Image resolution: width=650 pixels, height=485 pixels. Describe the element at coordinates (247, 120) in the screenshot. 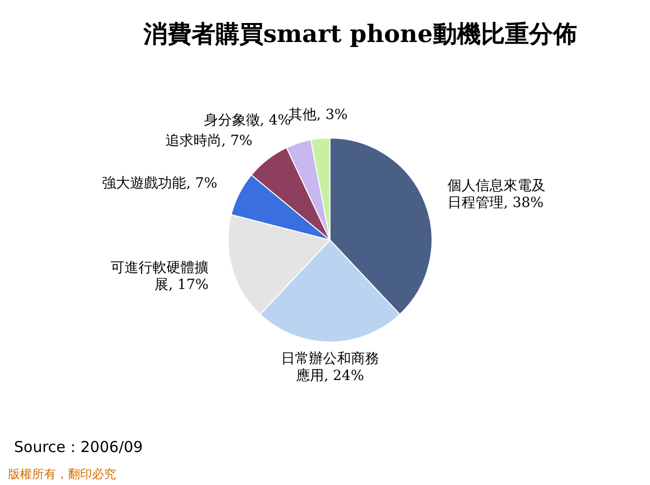

I see `slice-label: 身分象徵, 4%` at that location.